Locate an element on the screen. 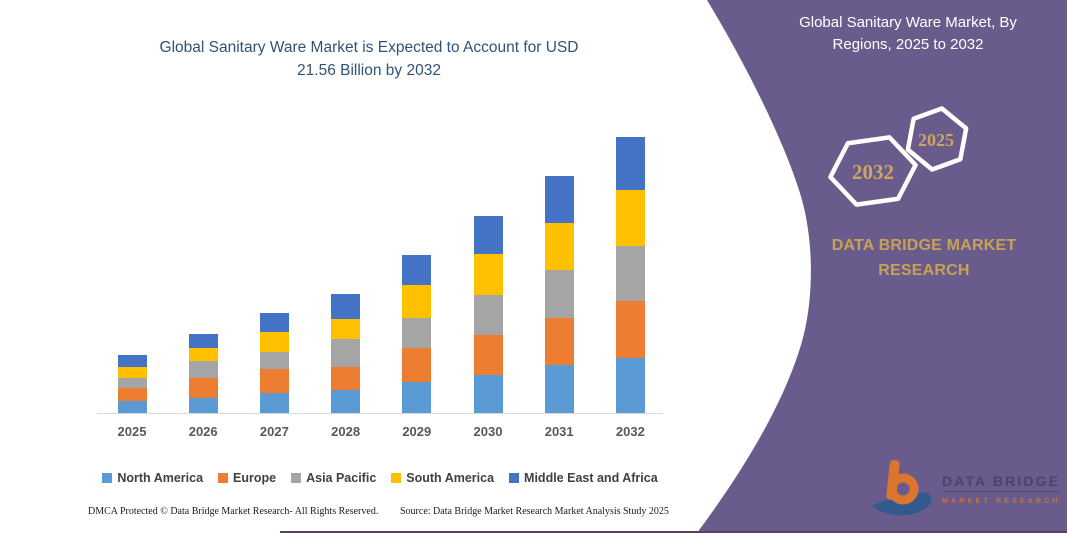 This screenshot has width=1067, height=533. logo-subtitle-text: MARKET RESEARCH is located at coordinates (1001, 501).